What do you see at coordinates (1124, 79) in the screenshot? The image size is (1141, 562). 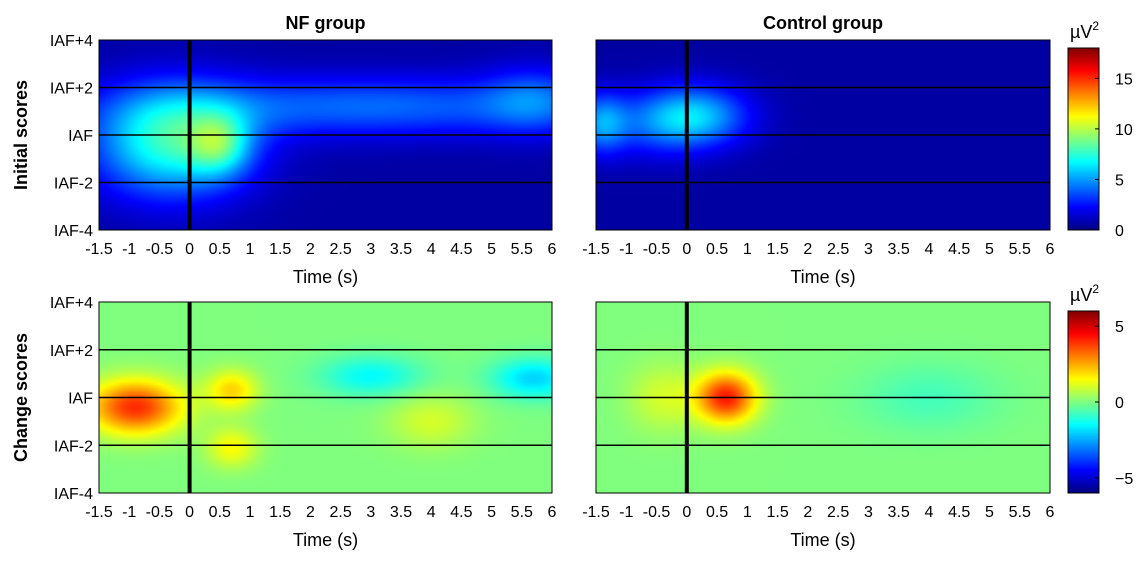 I see `colorbar-tick-label: 15` at bounding box center [1124, 79].